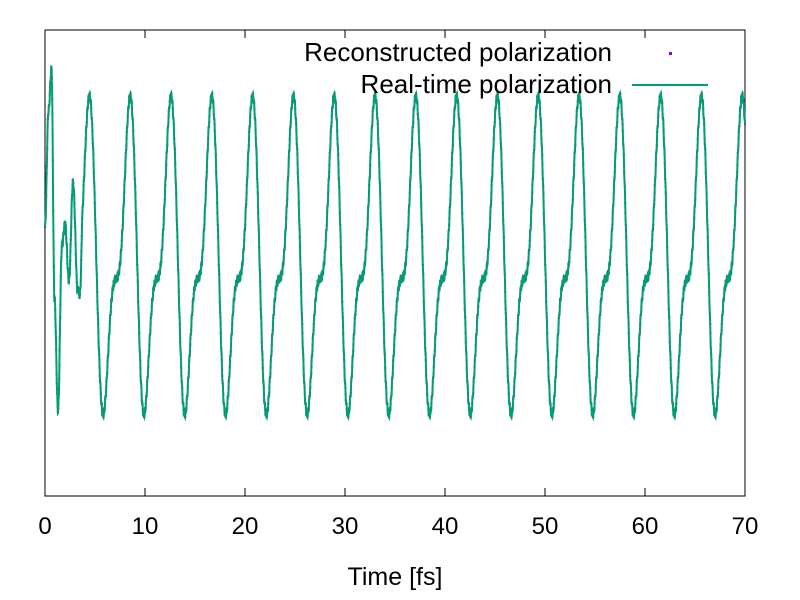 The image size is (800, 600). I want to click on x-tick-label-10: 10, so click(145, 526).